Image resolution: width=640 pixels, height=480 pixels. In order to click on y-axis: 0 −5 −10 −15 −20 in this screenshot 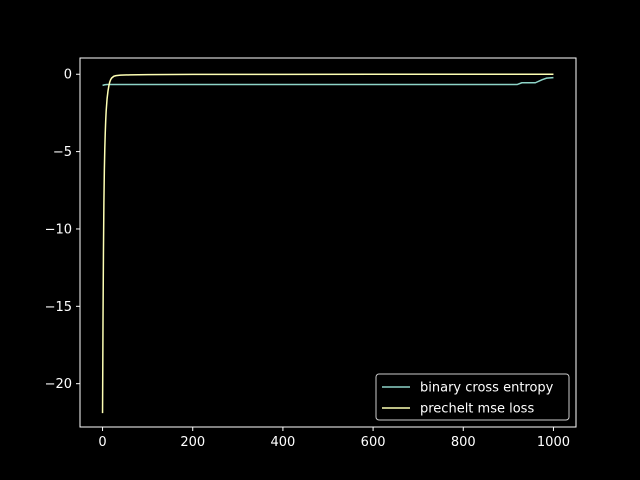, I will do `click(62, 230)`.